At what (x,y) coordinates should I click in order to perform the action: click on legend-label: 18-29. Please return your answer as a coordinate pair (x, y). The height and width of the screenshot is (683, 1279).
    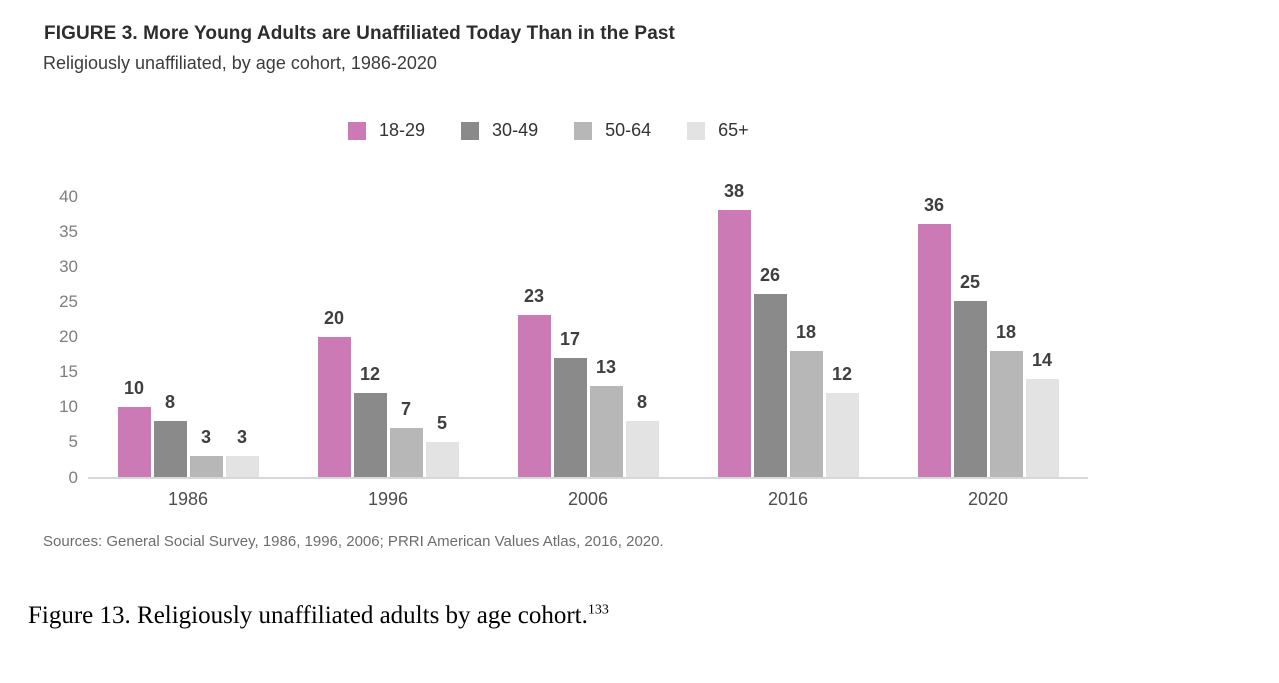
    Looking at the image, I should click on (402, 130).